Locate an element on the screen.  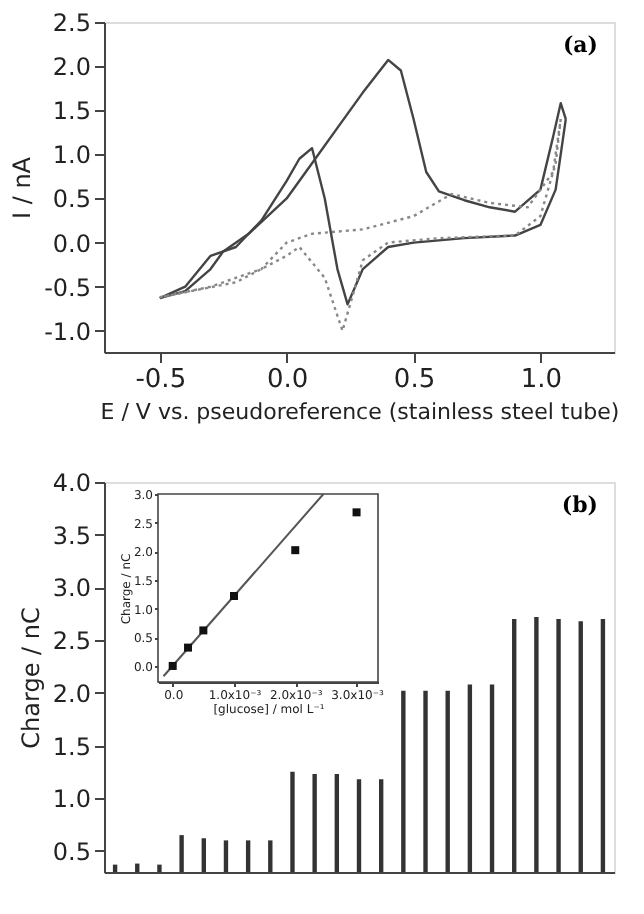
annotation: (a) is located at coordinates (580, 45).